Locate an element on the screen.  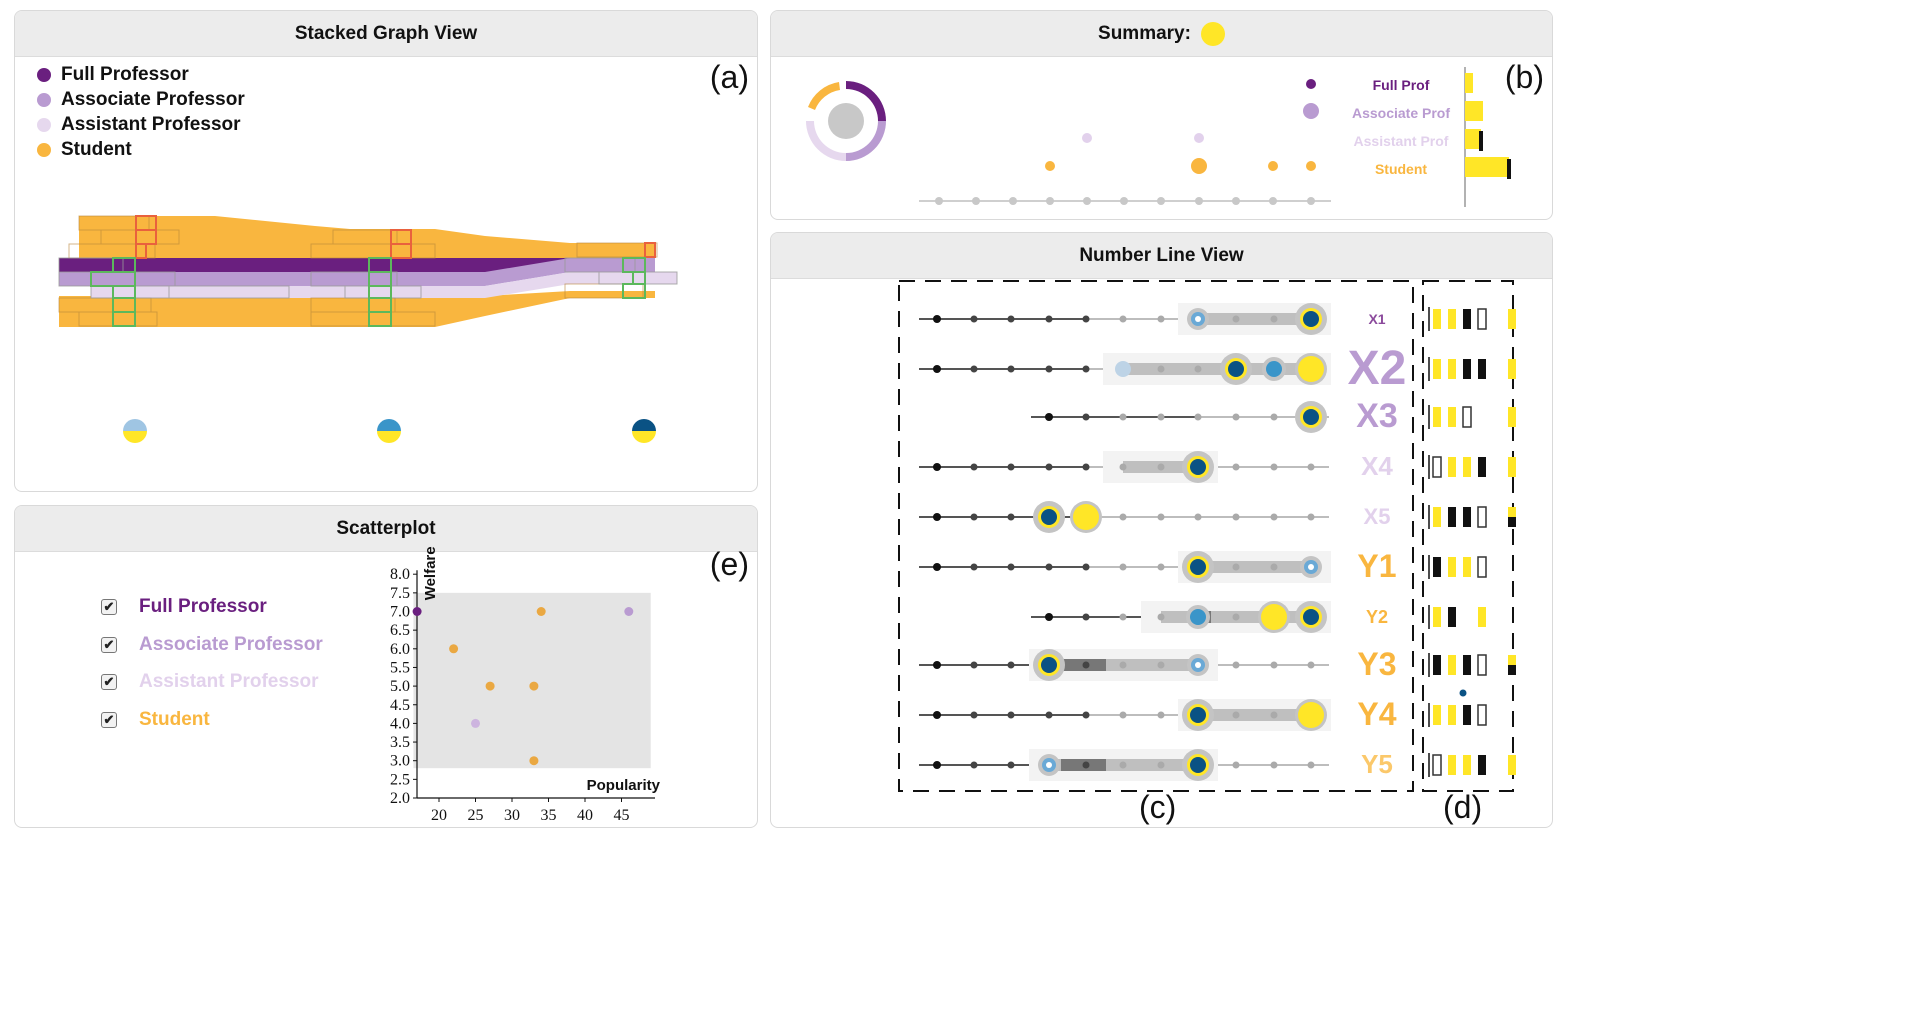
checkbox-label: Associate Professor is located at coordinates (231, 644).